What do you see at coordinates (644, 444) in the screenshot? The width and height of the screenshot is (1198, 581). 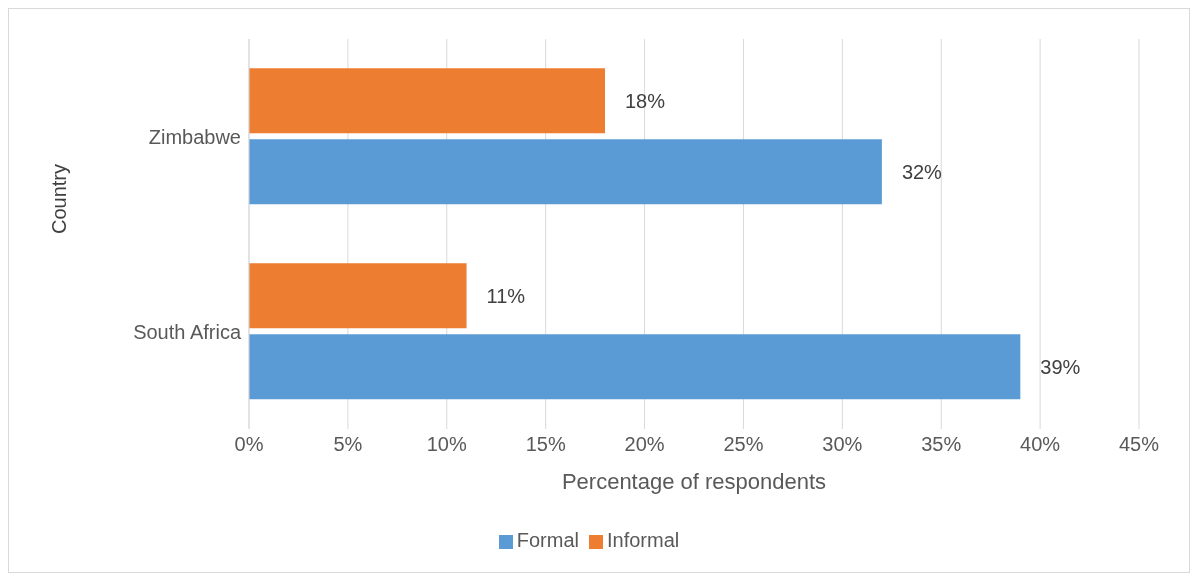 I see `x-tick-label: 20%` at bounding box center [644, 444].